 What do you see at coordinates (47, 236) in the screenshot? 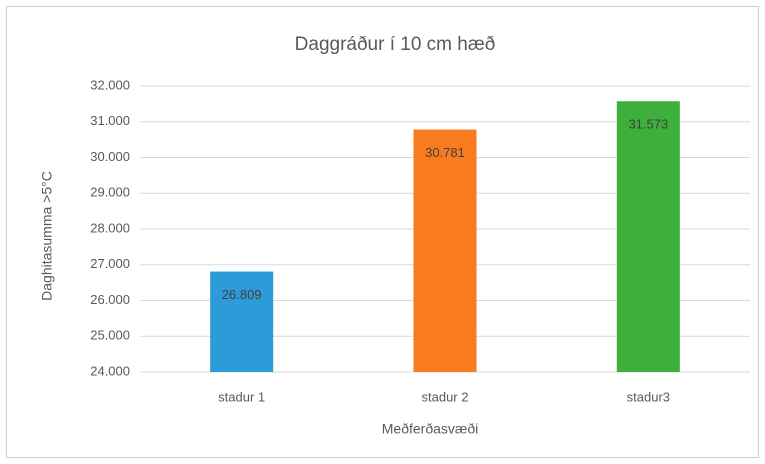
I see `y-axis-label: Daghitasumma >5°C` at bounding box center [47, 236].